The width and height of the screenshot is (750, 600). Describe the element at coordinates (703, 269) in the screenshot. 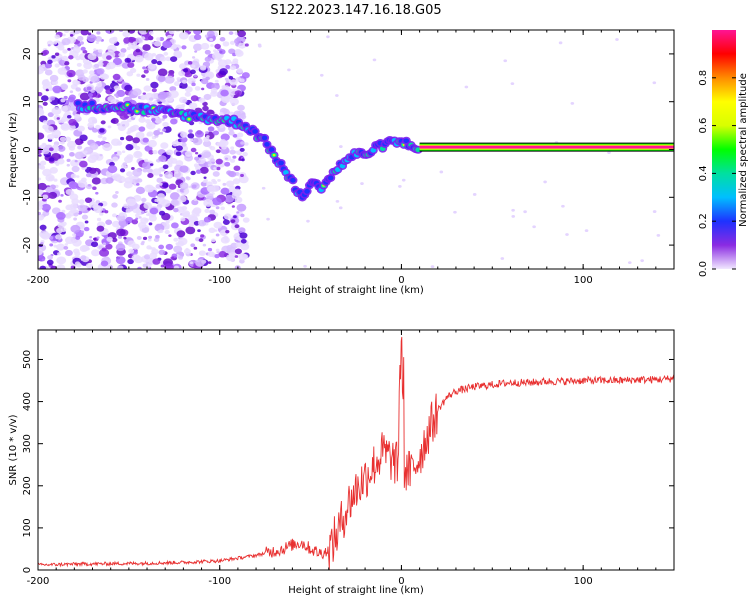

I see `colorbar-tick-label: 0.0` at that location.